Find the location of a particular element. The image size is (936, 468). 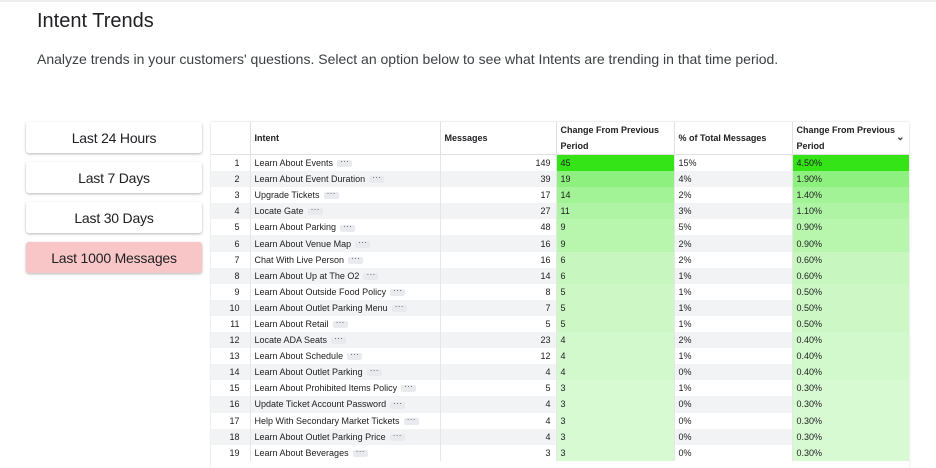

intent-cell: Learn About Parking ··· is located at coordinates (345, 227).